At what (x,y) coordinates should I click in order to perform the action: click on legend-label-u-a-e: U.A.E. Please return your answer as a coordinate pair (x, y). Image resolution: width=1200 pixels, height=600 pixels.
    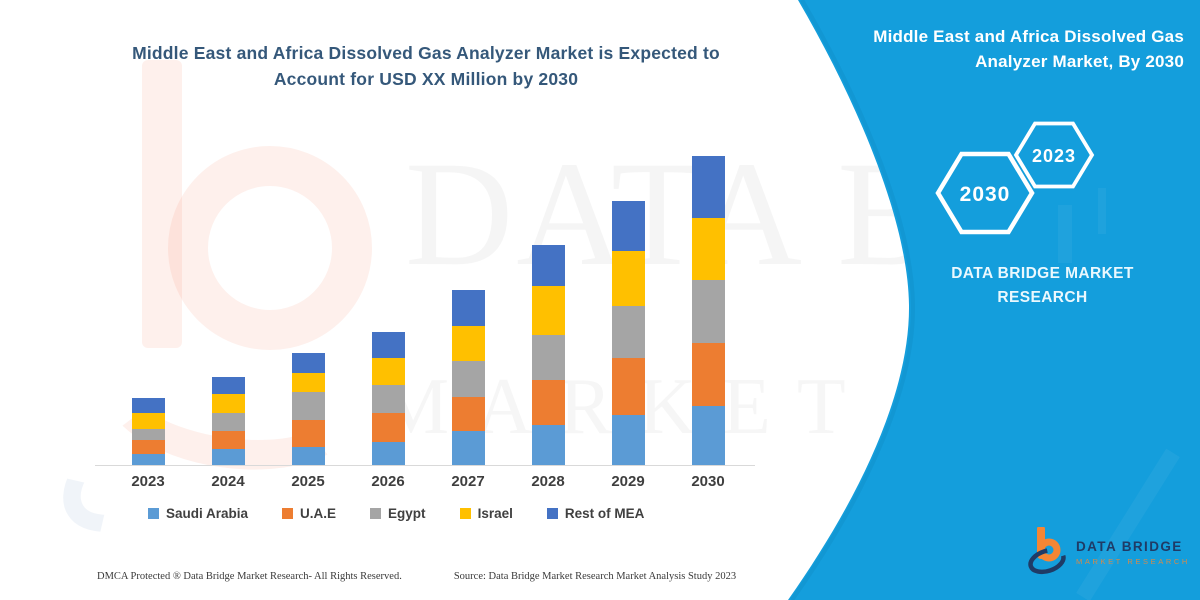
    Looking at the image, I should click on (318, 513).